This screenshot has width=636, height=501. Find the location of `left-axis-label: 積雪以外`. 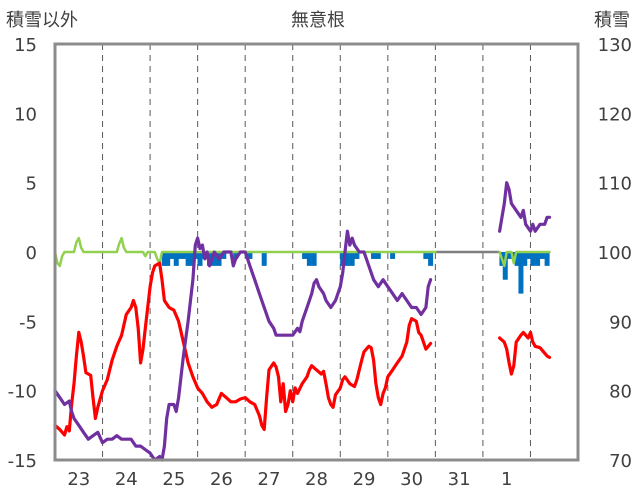

left-axis-label: 積雪以外 is located at coordinates (42, 20).